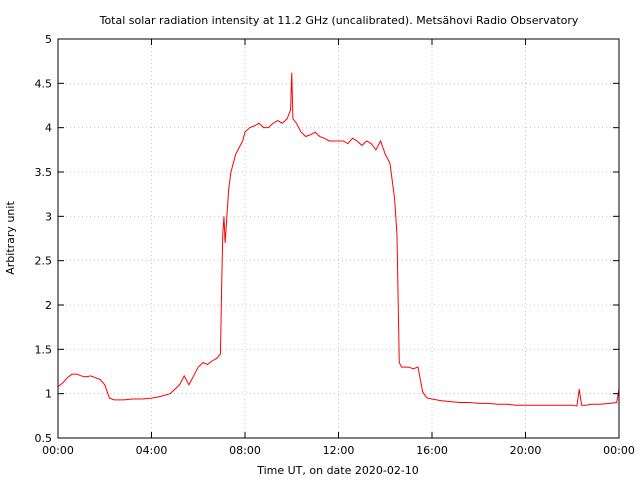 Image resolution: width=640 pixels, height=480 pixels. What do you see at coordinates (48, 39) in the screenshot?
I see `y-tick-label: 5` at bounding box center [48, 39].